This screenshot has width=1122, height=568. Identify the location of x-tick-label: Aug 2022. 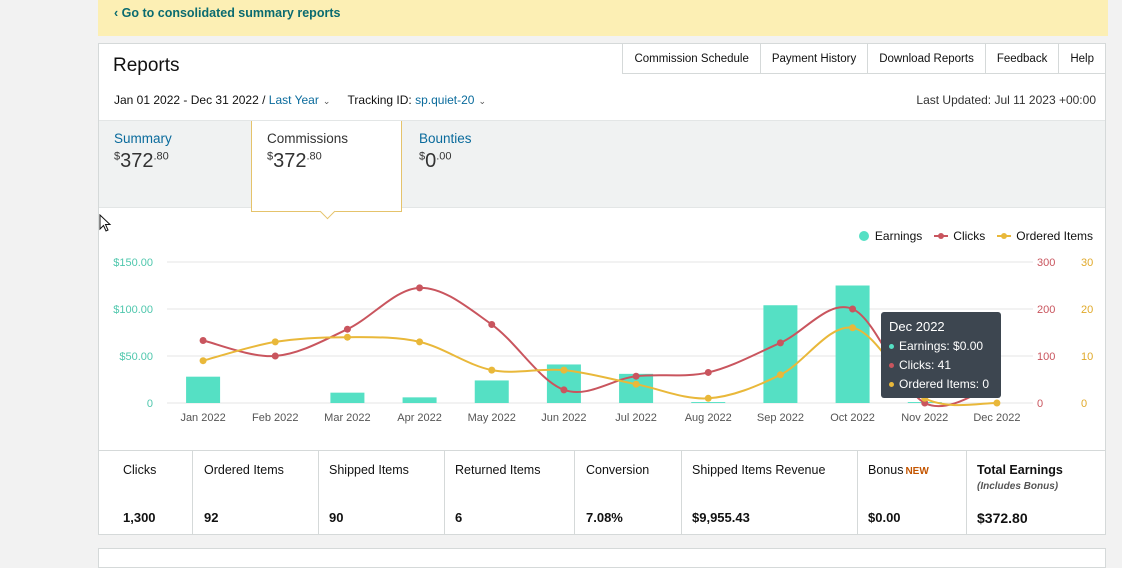
(708, 418).